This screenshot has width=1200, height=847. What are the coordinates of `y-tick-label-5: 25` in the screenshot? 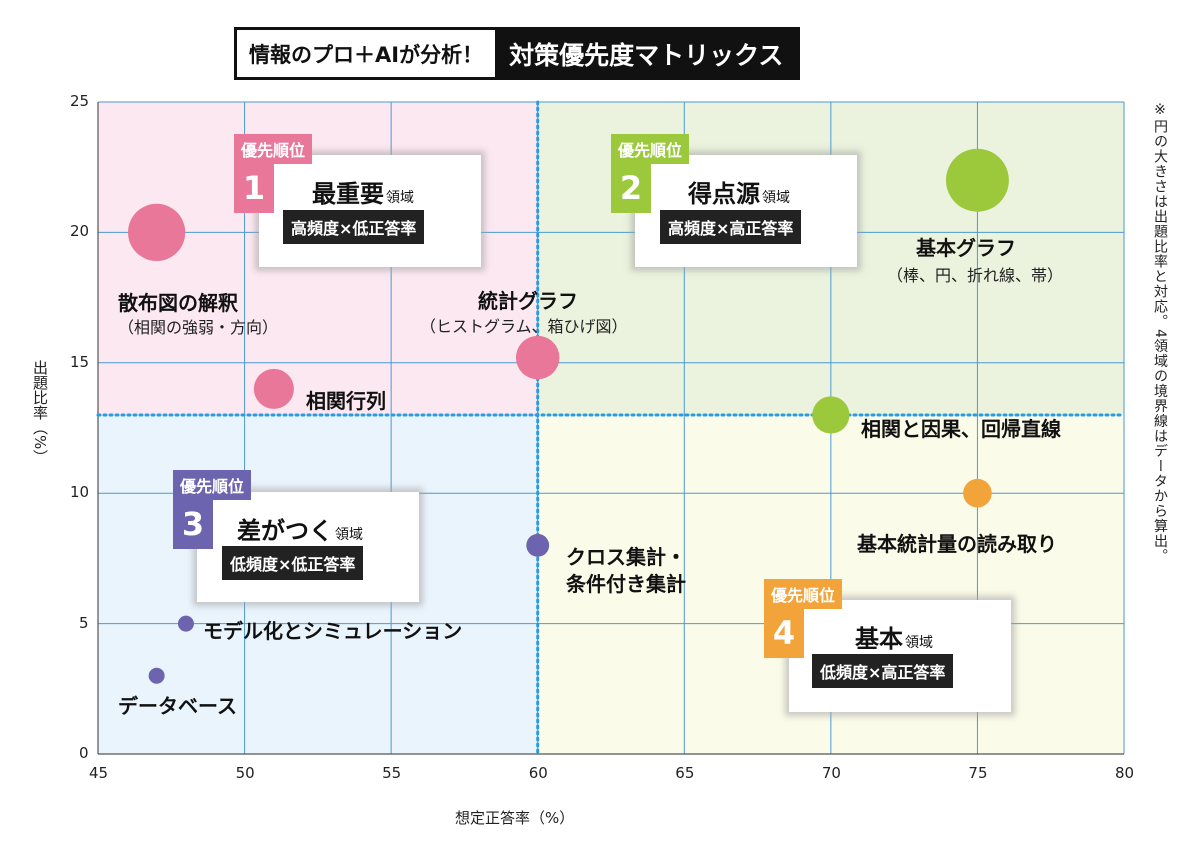 It's located at (80, 101).